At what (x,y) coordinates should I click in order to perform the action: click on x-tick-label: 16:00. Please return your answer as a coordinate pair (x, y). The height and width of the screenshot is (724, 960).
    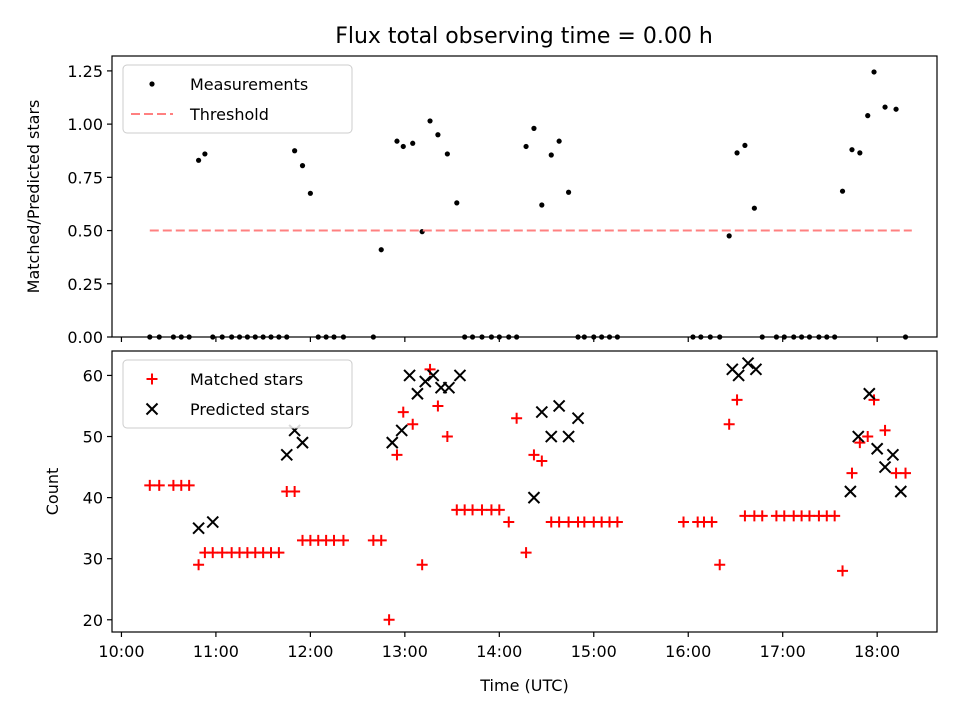
    Looking at the image, I should click on (688, 651).